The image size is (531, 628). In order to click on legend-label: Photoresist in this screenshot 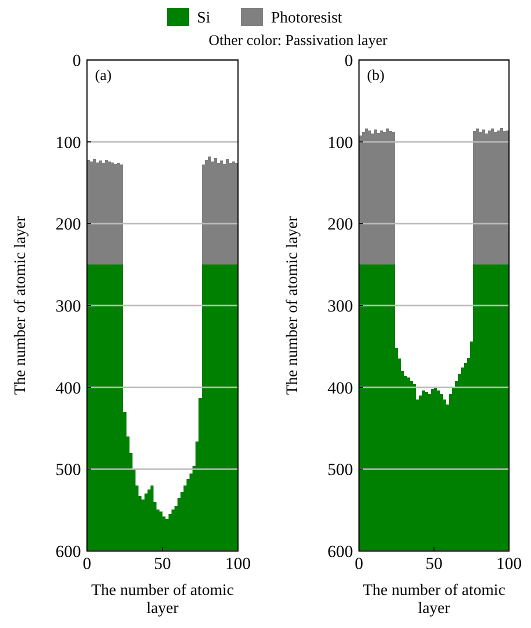, I will do `click(307, 18)`.